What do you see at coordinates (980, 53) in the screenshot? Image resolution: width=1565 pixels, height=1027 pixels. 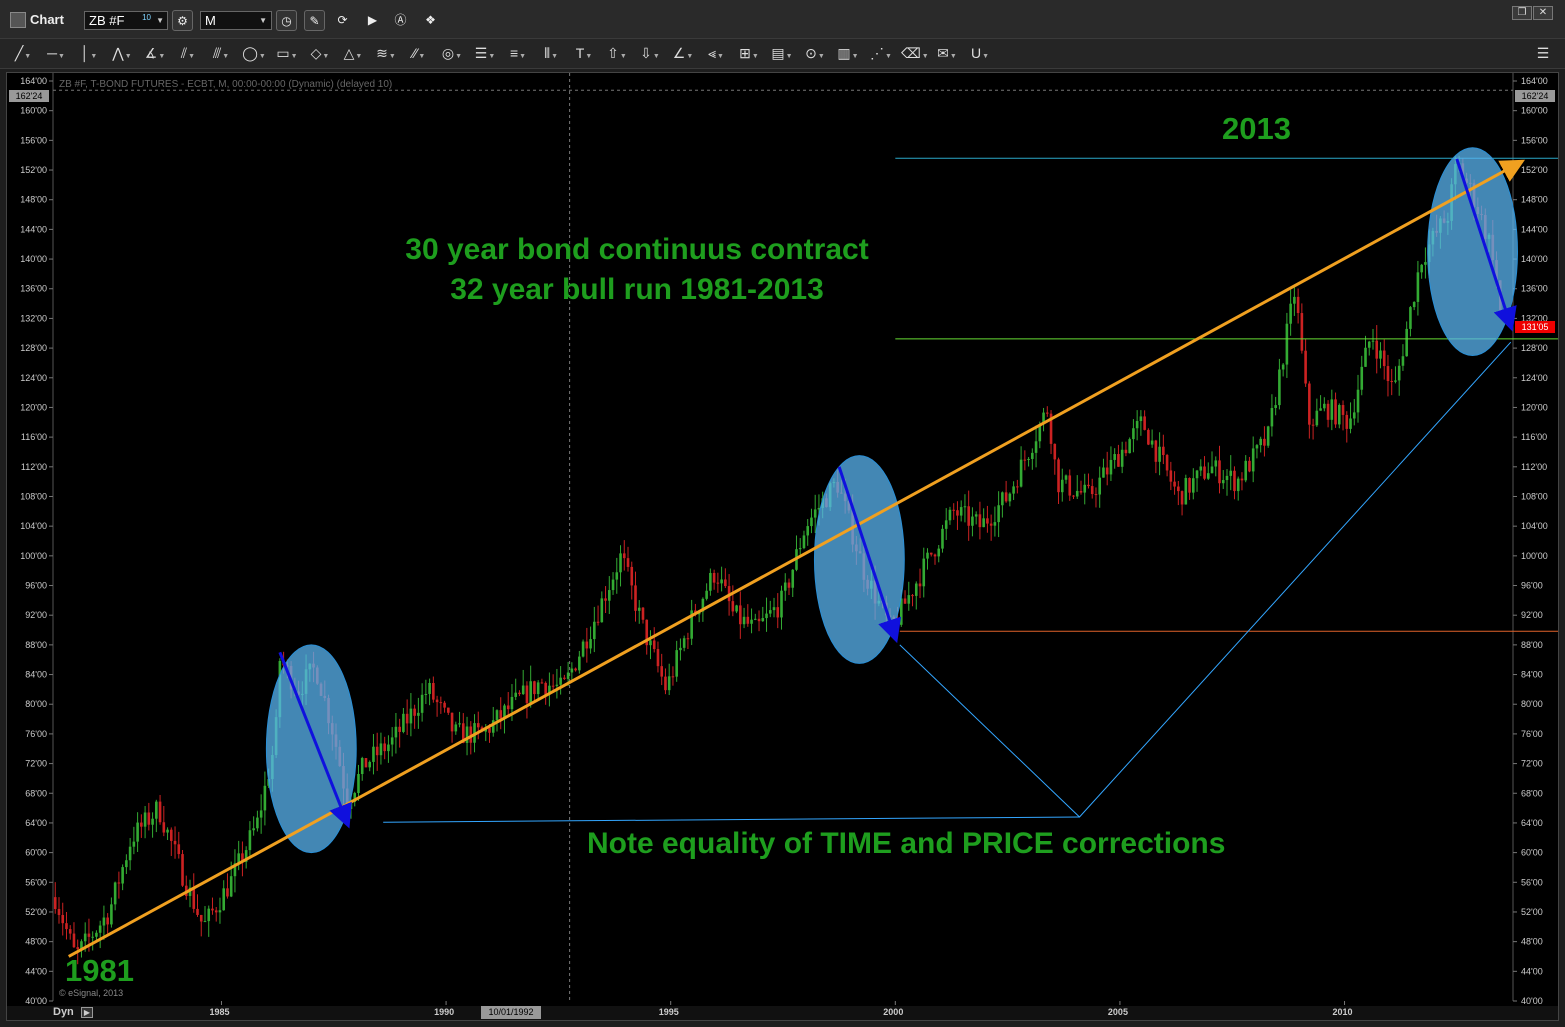 I see `magnet-tool-icon: U▼` at bounding box center [980, 53].